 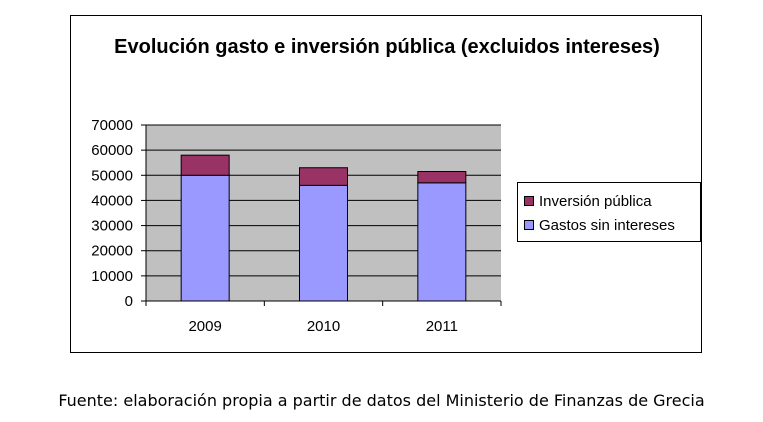 I want to click on legend-label-gastos: Gastos sin intereses, so click(x=607, y=225).